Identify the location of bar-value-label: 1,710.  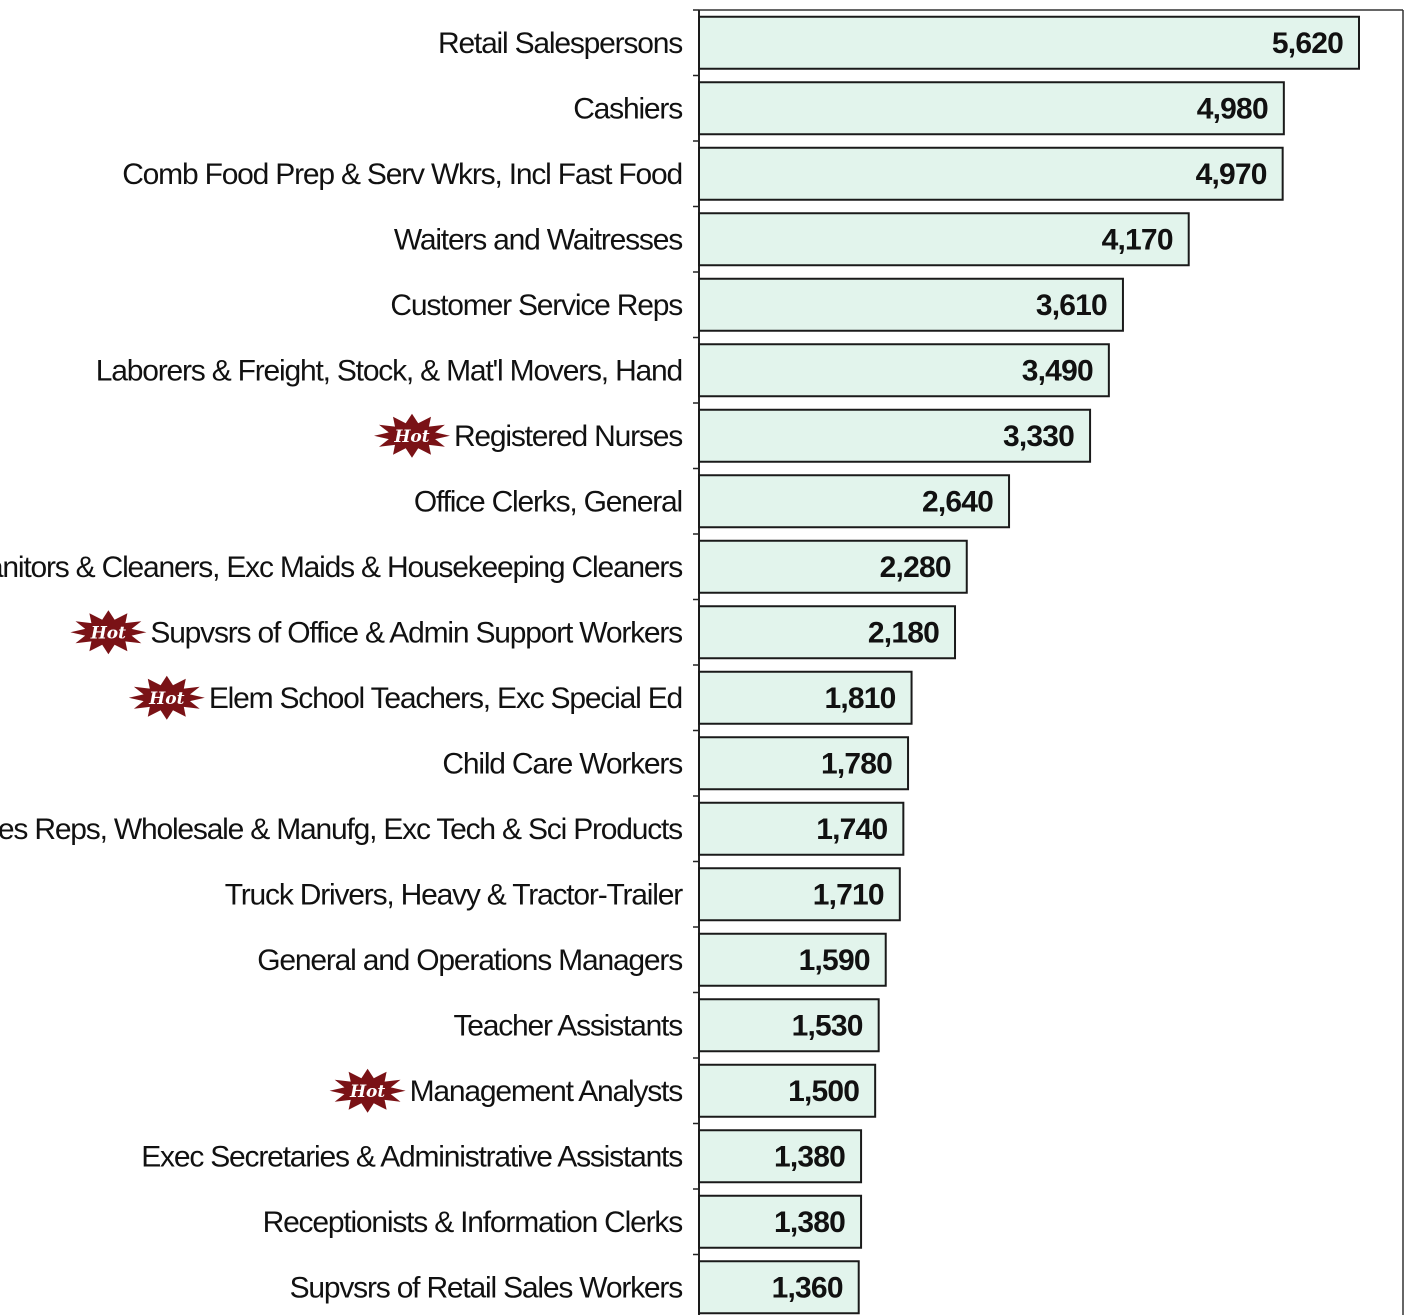
(848, 894).